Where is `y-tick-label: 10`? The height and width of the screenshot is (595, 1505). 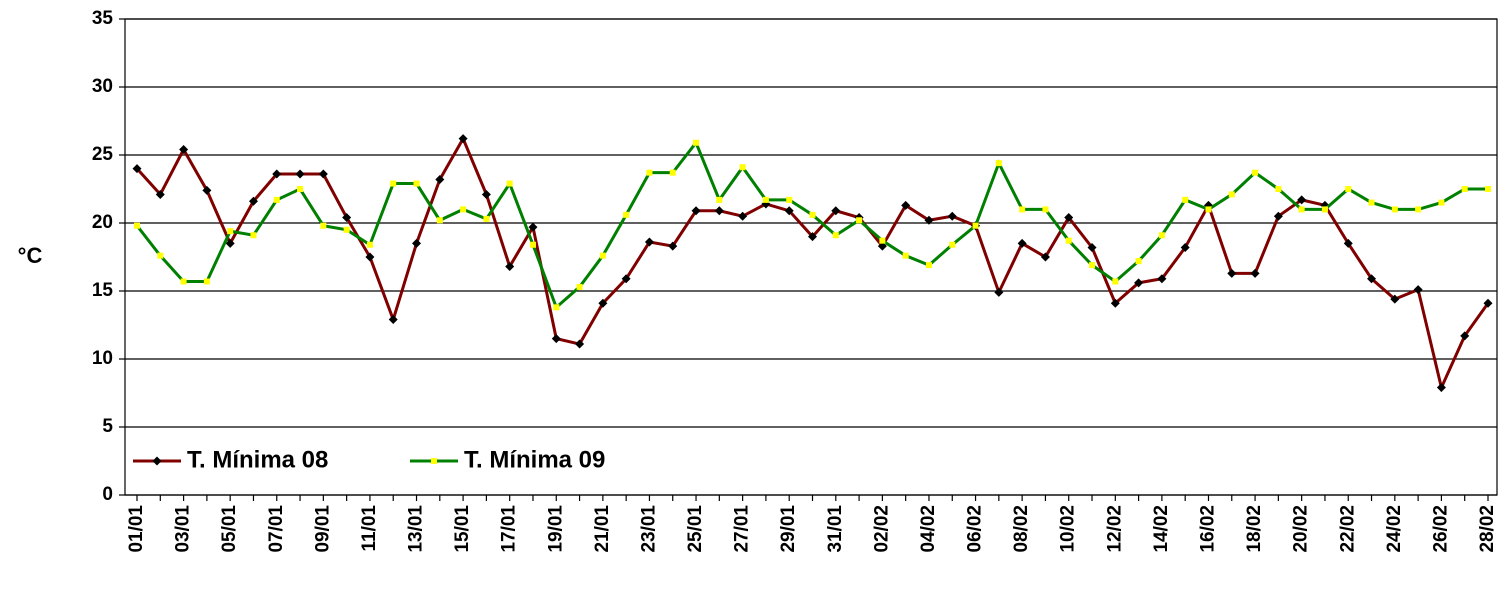 y-tick-label: 10 is located at coordinates (102, 358).